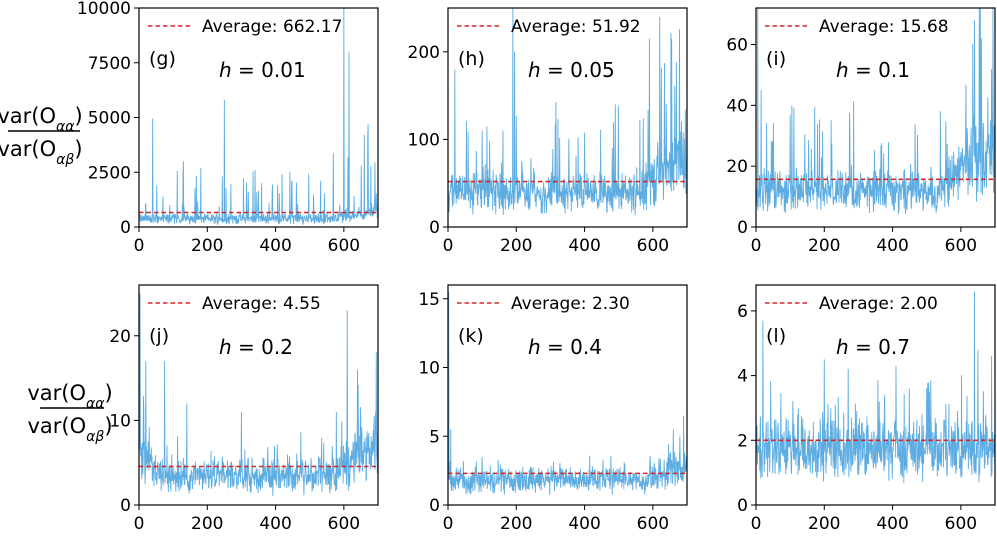 The image size is (997, 536). Describe the element at coordinates (776, 59) in the screenshot. I see `panel-letter: (i)` at that location.